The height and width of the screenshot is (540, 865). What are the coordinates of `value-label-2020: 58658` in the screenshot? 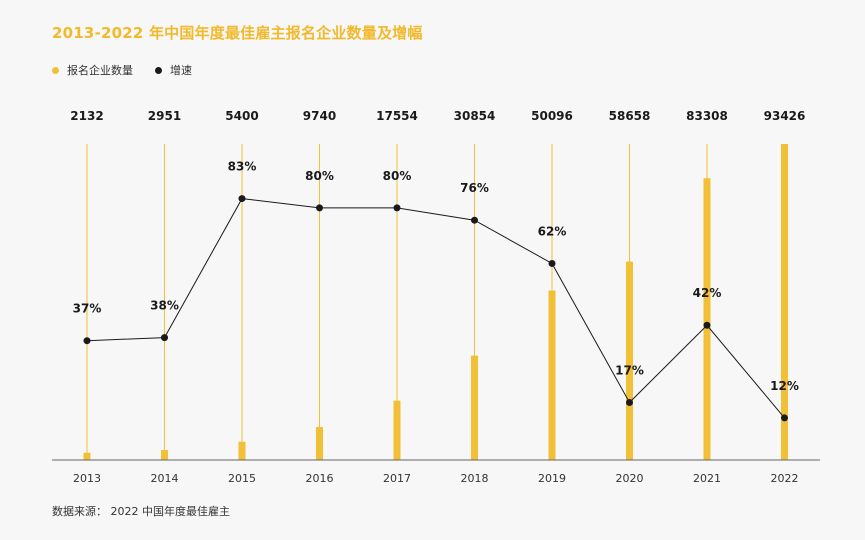 It's located at (630, 116).